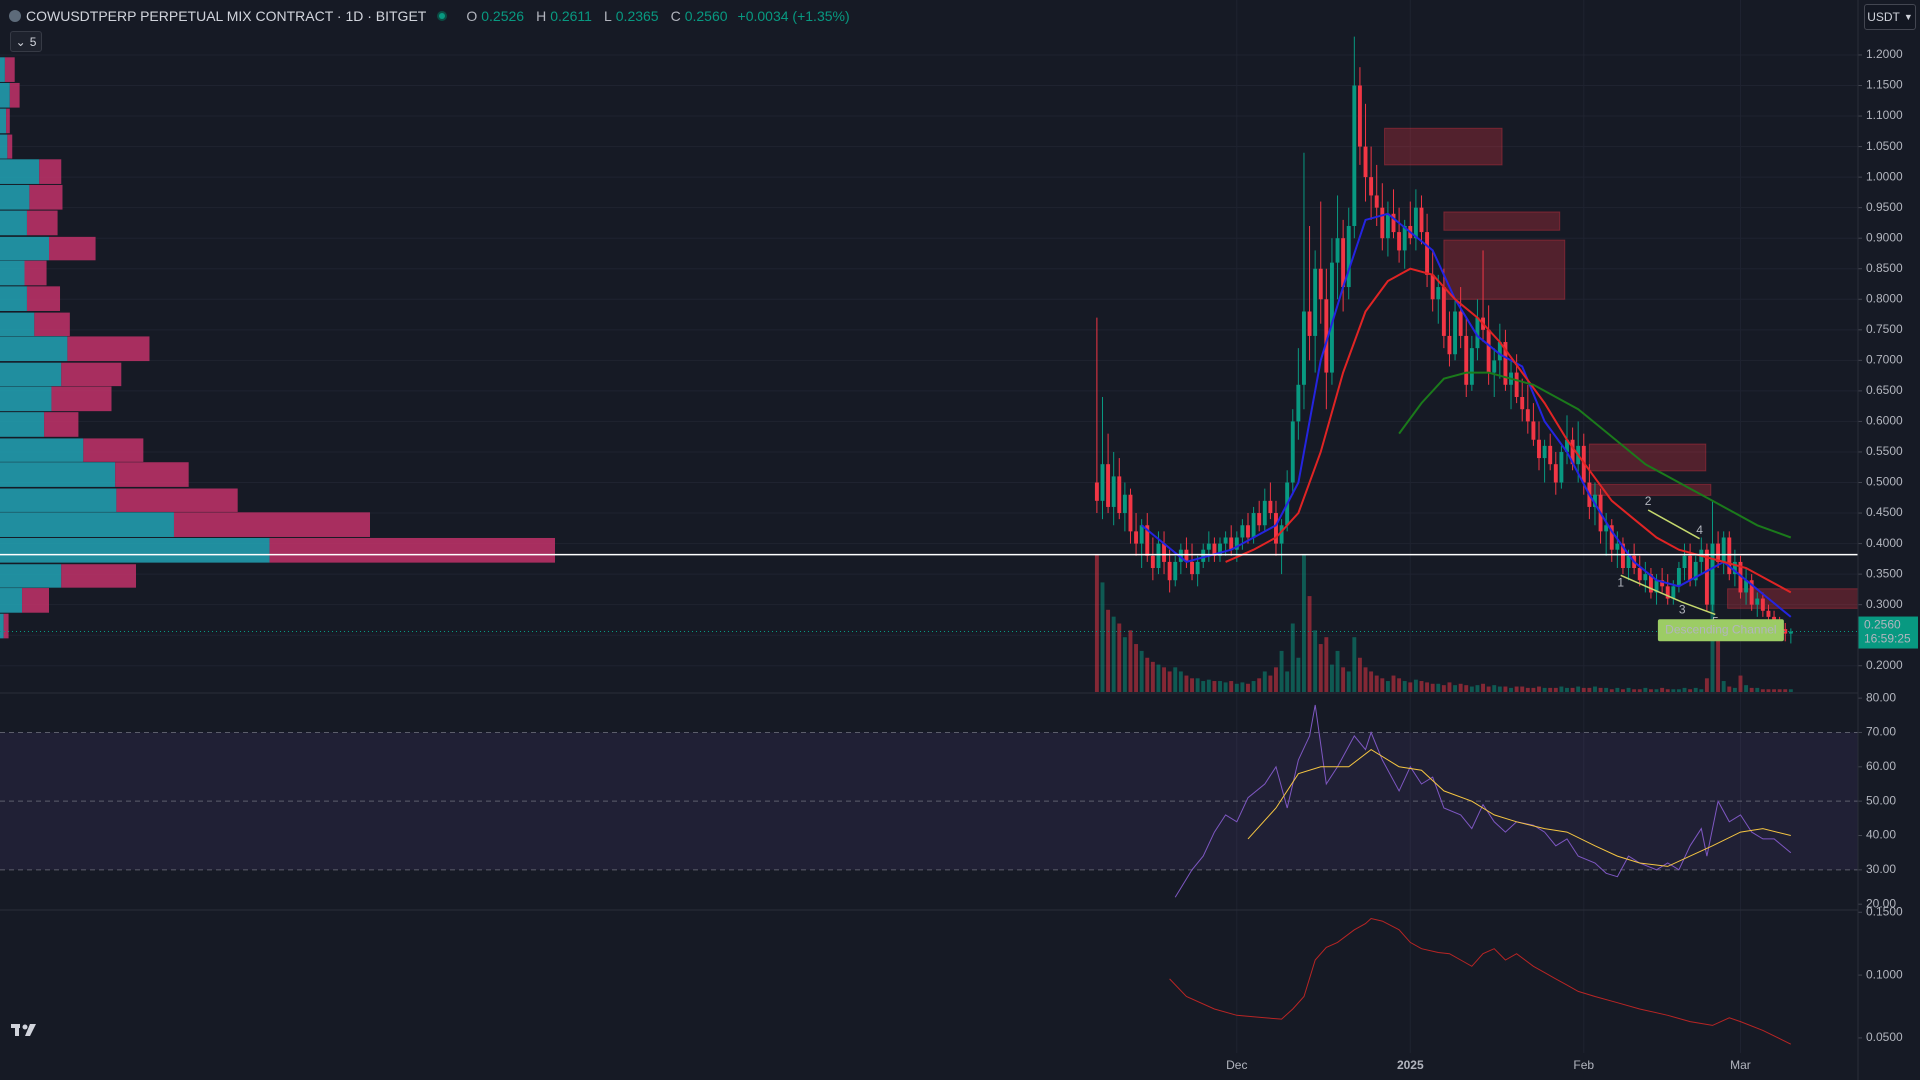 The image size is (1920, 1080). I want to click on currency-selector: USDT ▼, so click(1890, 17).